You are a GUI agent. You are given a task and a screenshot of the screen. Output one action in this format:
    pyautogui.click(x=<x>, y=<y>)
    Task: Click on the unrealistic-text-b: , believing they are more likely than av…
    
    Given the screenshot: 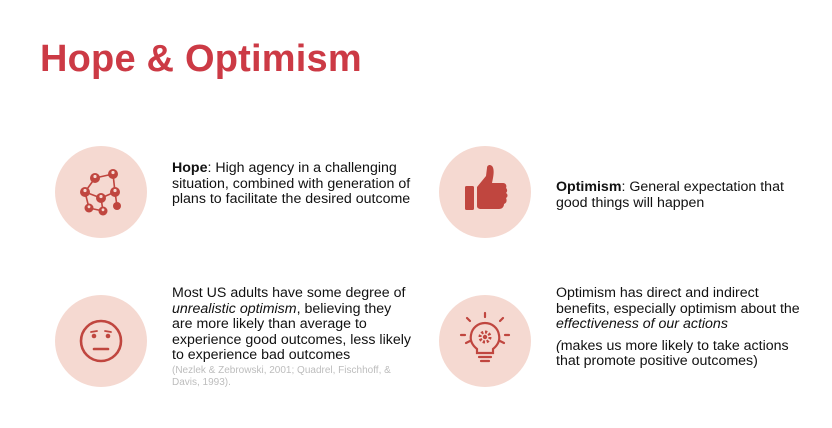 What is the action you would take?
    pyautogui.click(x=291, y=332)
    